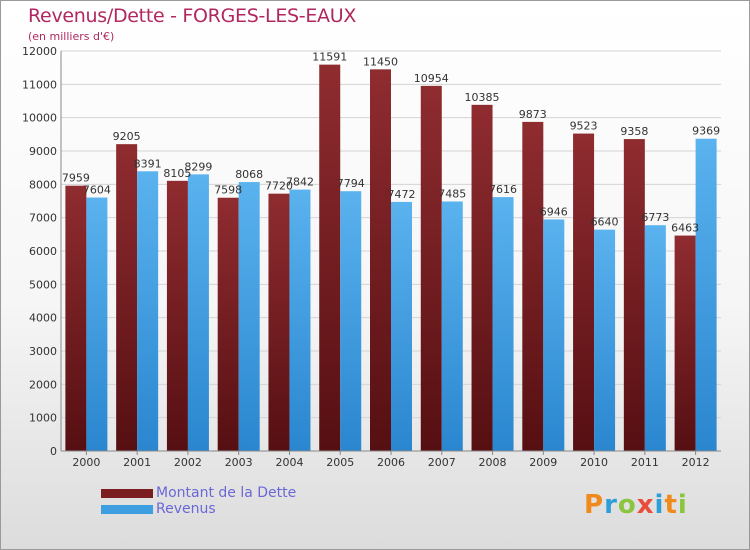 This screenshot has width=750, height=550. Describe the element at coordinates (43, 218) in the screenshot. I see `y-tick-label: 7000` at that location.